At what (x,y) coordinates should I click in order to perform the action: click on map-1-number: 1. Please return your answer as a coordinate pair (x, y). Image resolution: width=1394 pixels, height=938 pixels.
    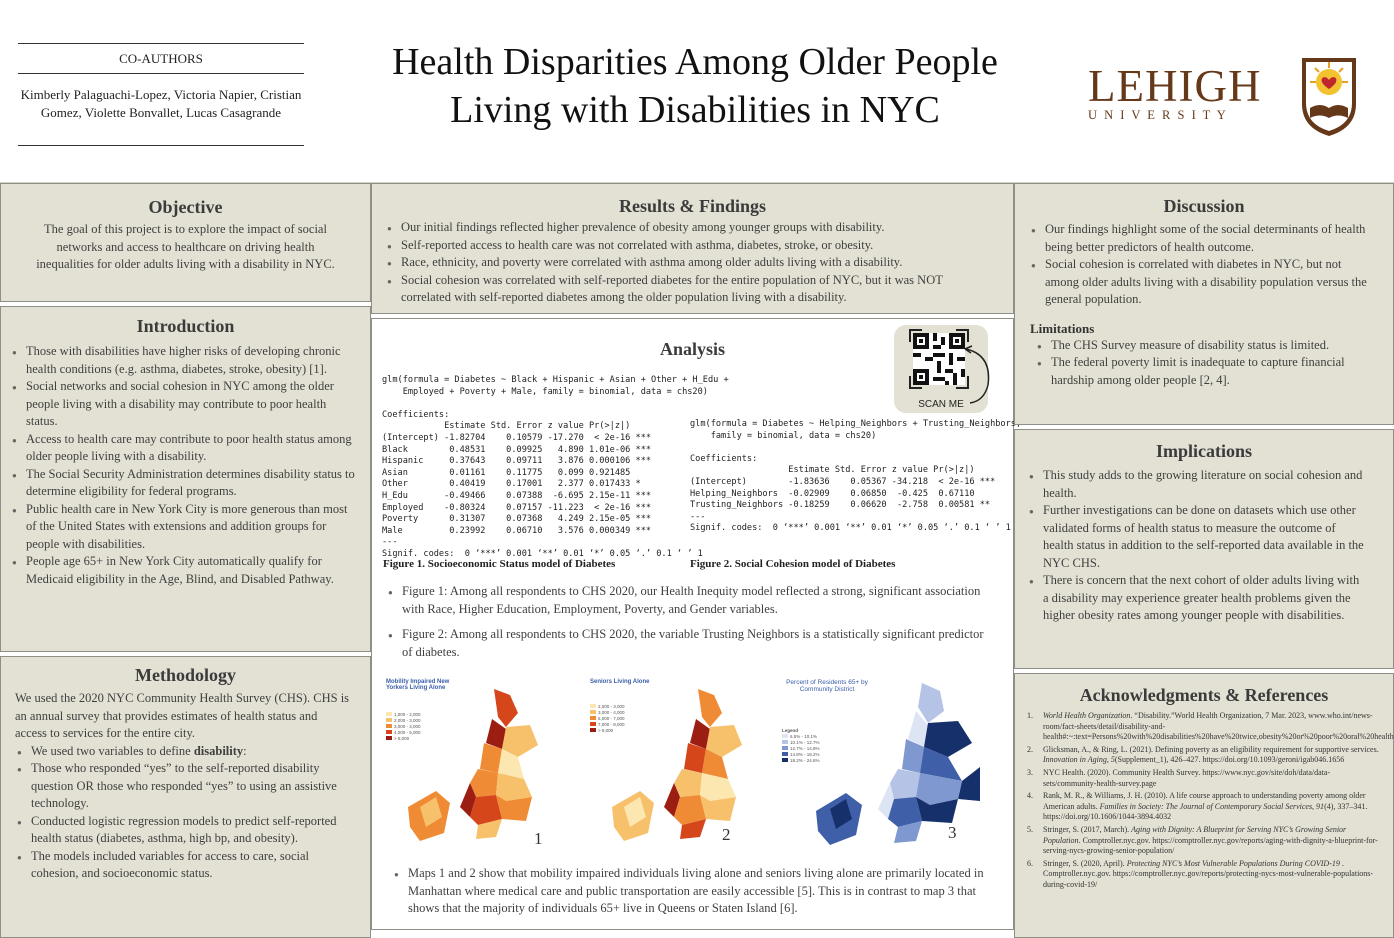
    Looking at the image, I should click on (538, 838).